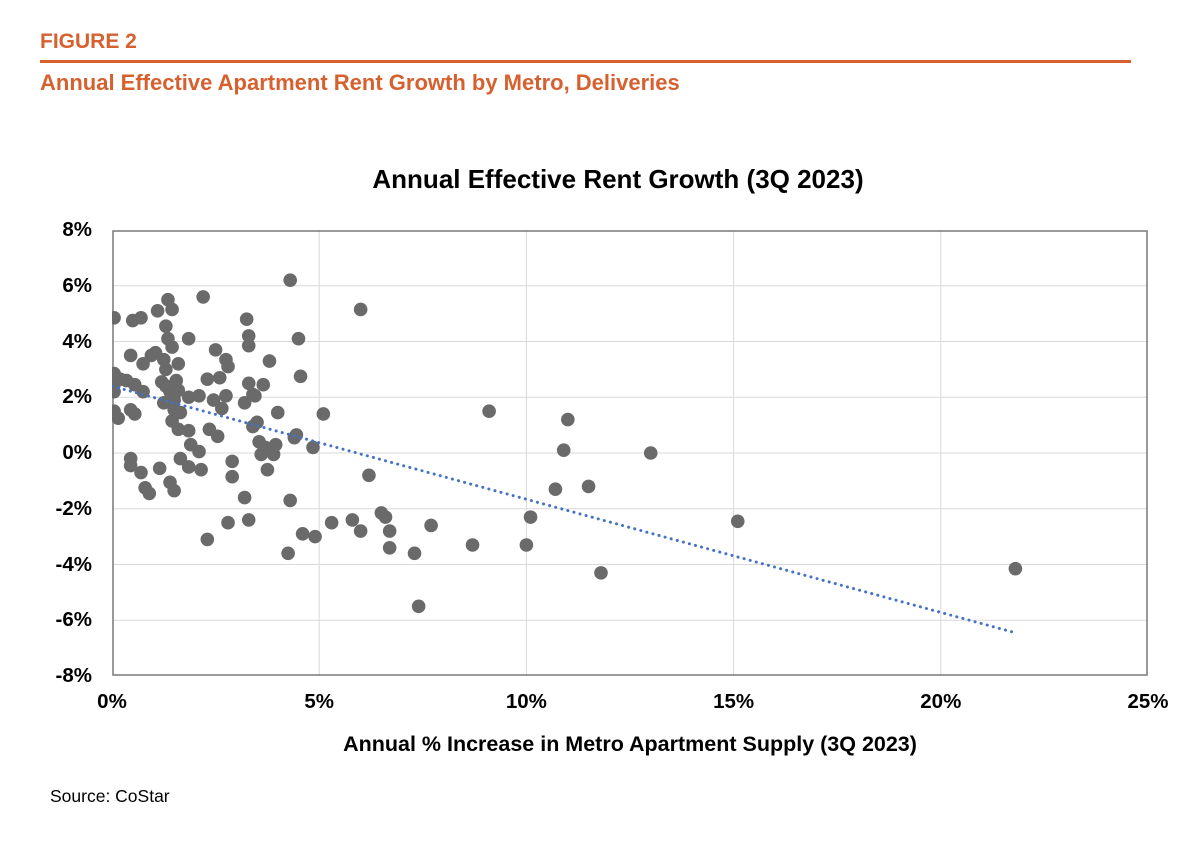 The width and height of the screenshot is (1190, 867). I want to click on y-tick-label: 0%, so click(77, 452).